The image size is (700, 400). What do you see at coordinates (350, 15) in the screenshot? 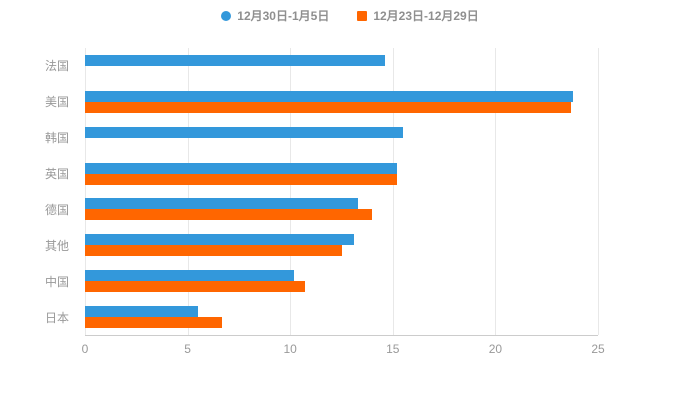
I see `chart-legend: 12月30日-1月5日 12月23日-12月29日` at bounding box center [350, 15].